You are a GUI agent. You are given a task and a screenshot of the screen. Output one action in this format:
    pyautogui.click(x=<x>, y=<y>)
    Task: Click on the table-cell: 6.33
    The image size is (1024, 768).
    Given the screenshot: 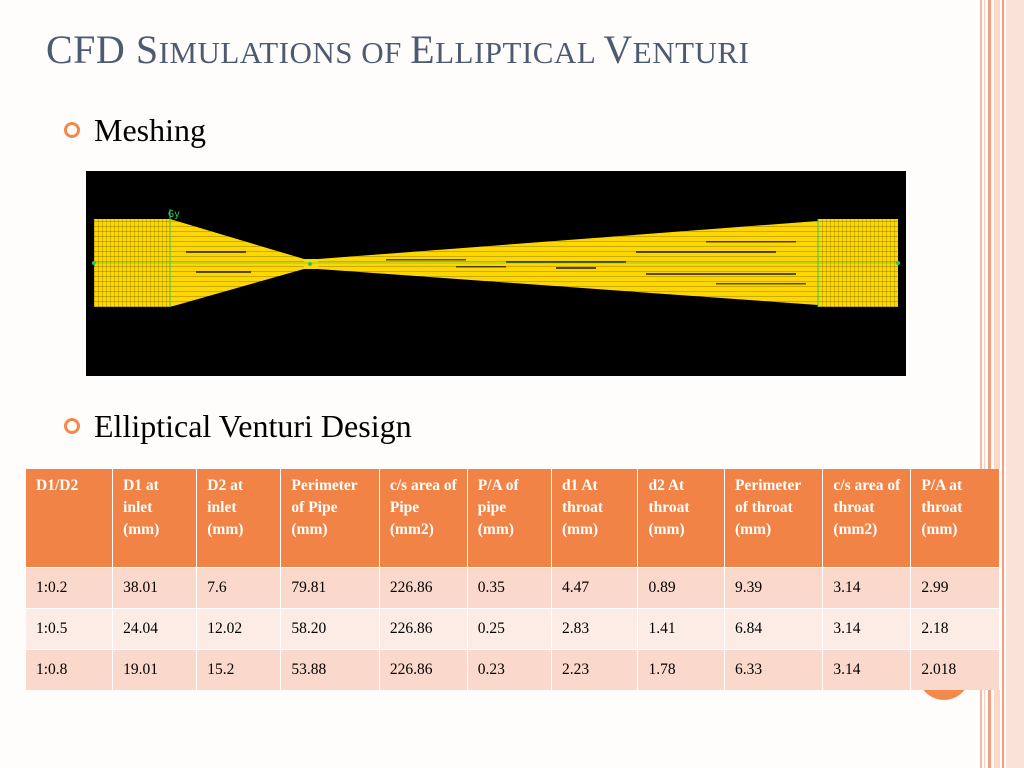 What is the action you would take?
    pyautogui.click(x=774, y=669)
    